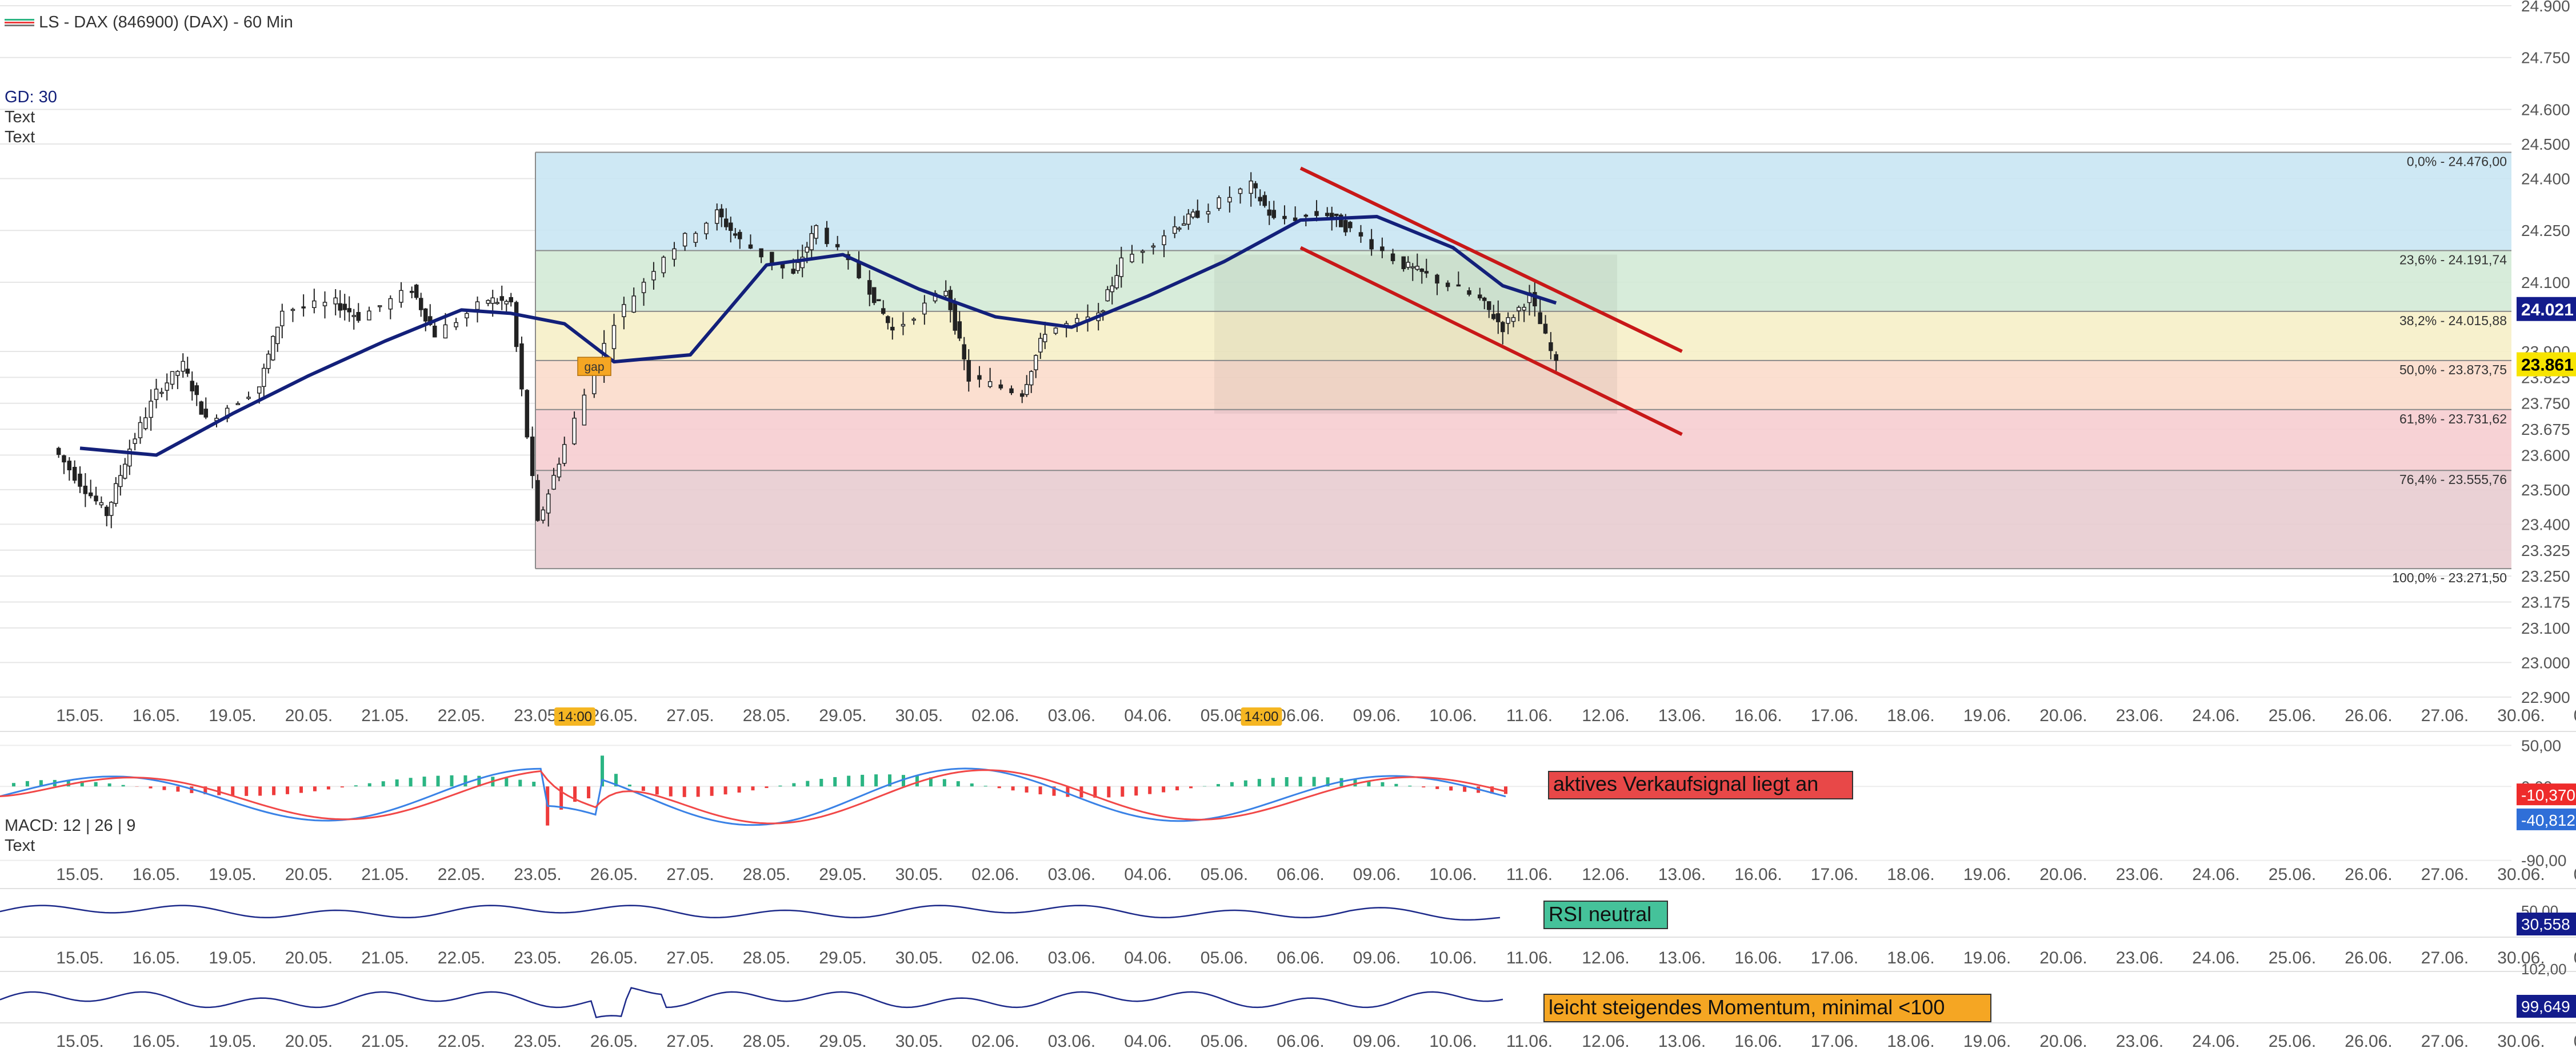  Describe the element at coordinates (919, 1041) in the screenshot. I see `x-tick-label: 30.05.` at that location.